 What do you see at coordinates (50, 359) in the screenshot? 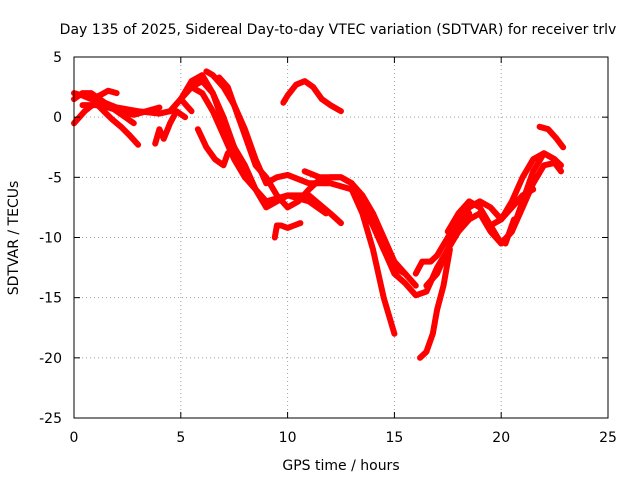
I see `y-tick-label: -20` at bounding box center [50, 359].